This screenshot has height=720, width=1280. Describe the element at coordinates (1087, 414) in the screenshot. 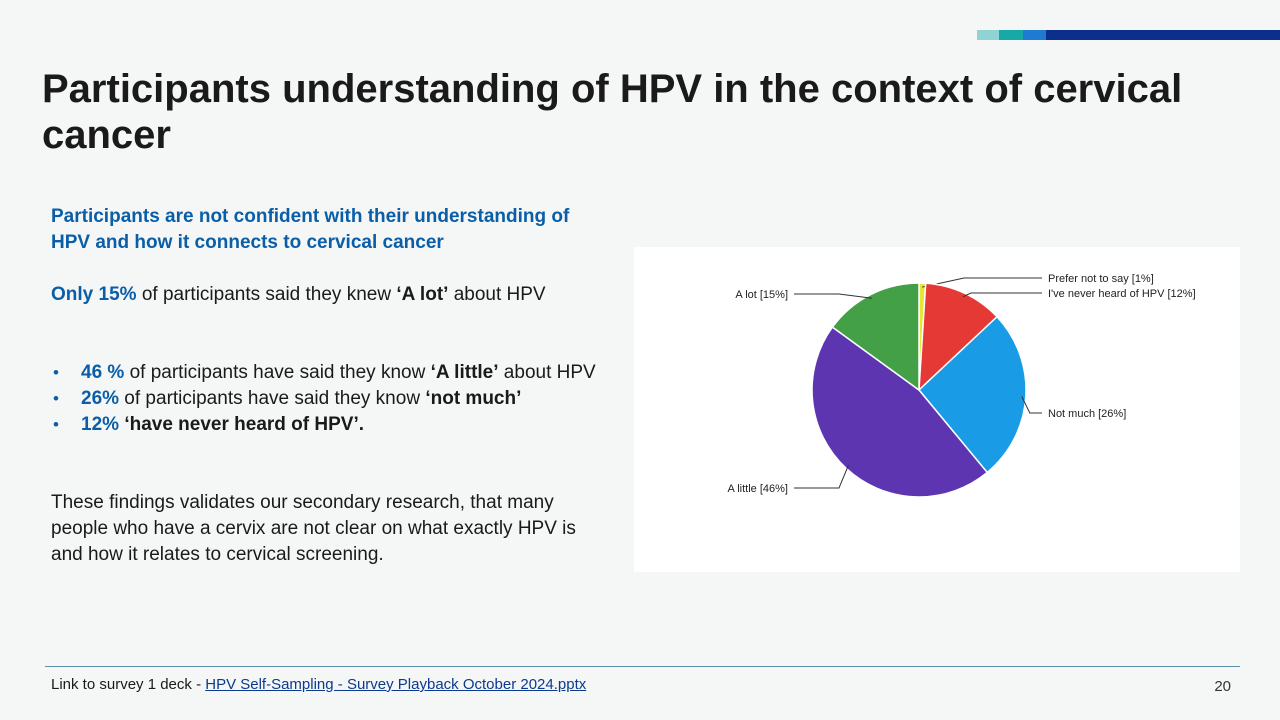

I see `pie-slice-label: Not much [26%]` at that location.